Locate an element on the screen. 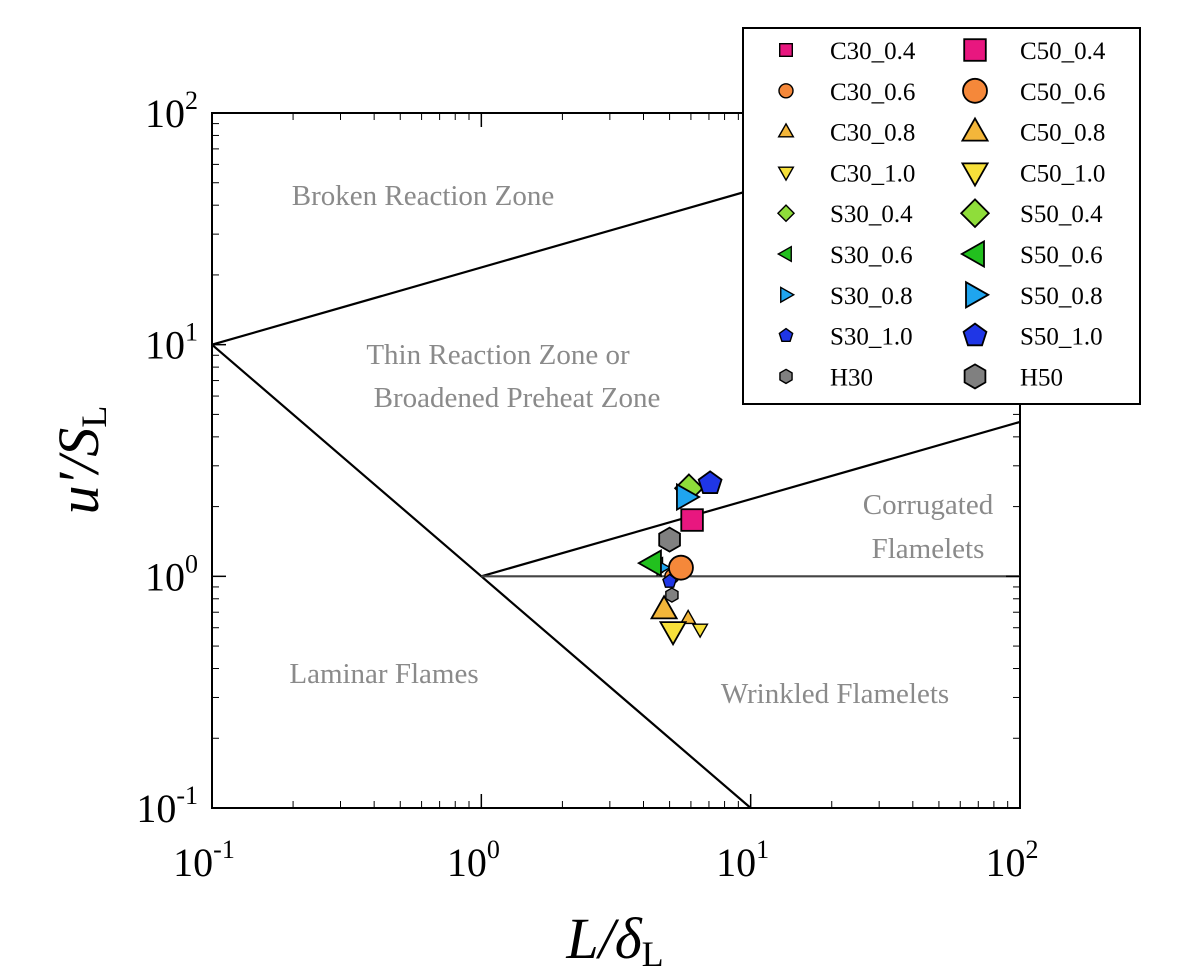 The image size is (1187, 972). y-tick-exponent: 0 is located at coordinates (191, 563).